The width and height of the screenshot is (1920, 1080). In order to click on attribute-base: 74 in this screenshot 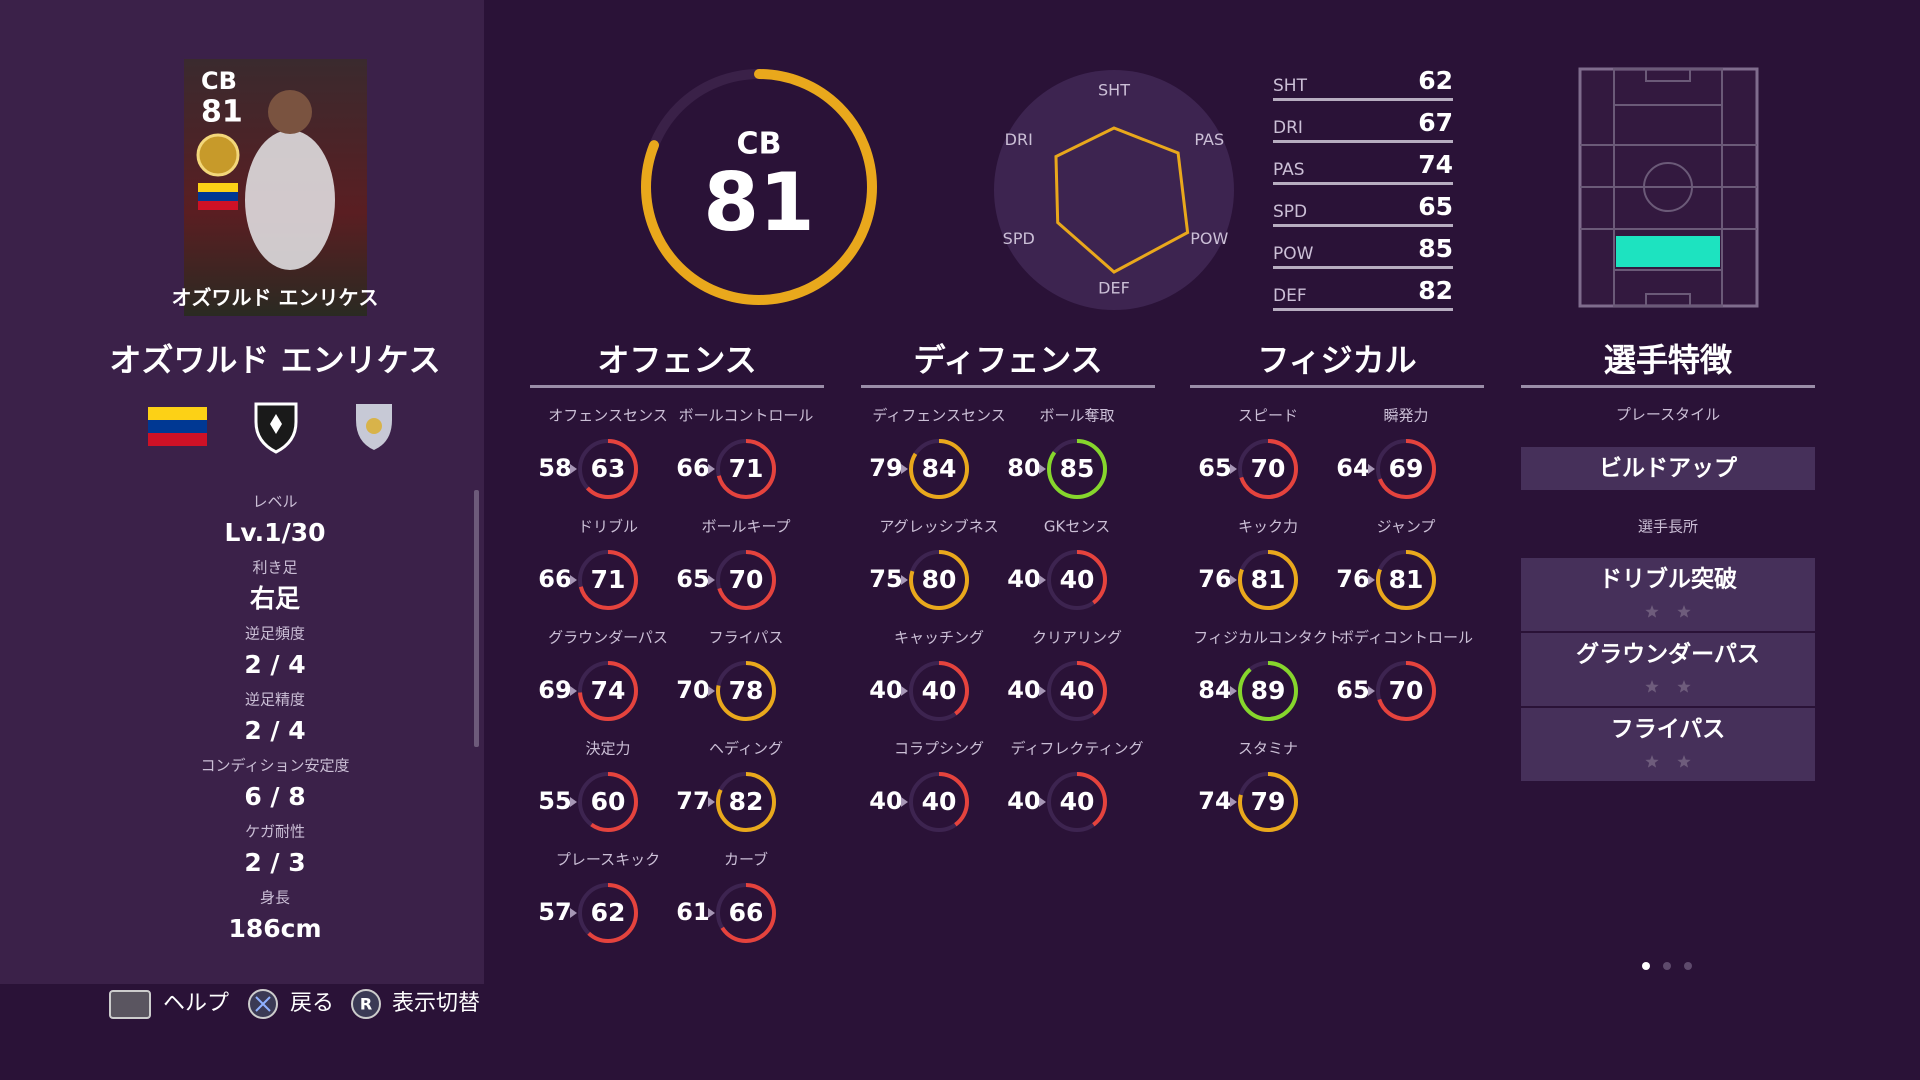, I will do `click(1214, 801)`.